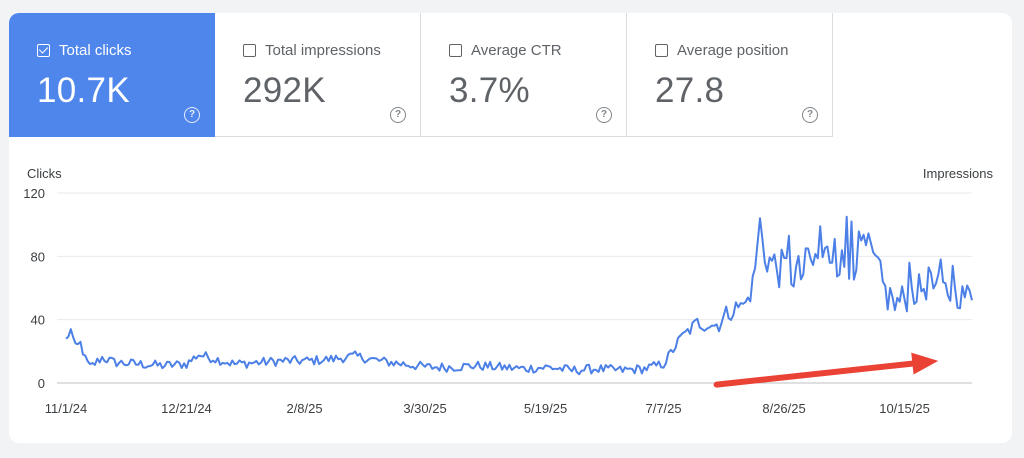 This screenshot has height=458, width=1024. What do you see at coordinates (38, 320) in the screenshot?
I see `y-tick-label: 40` at bounding box center [38, 320].